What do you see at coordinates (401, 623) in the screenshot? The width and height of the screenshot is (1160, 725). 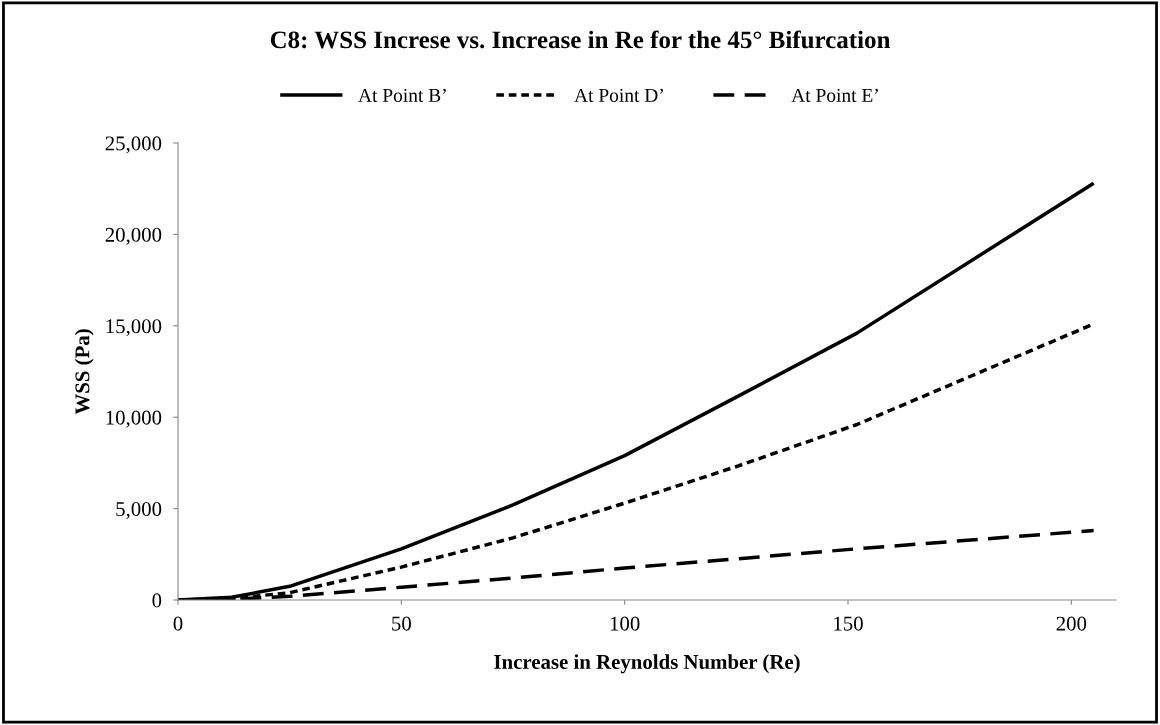 I see `x-tick-label: 50` at bounding box center [401, 623].